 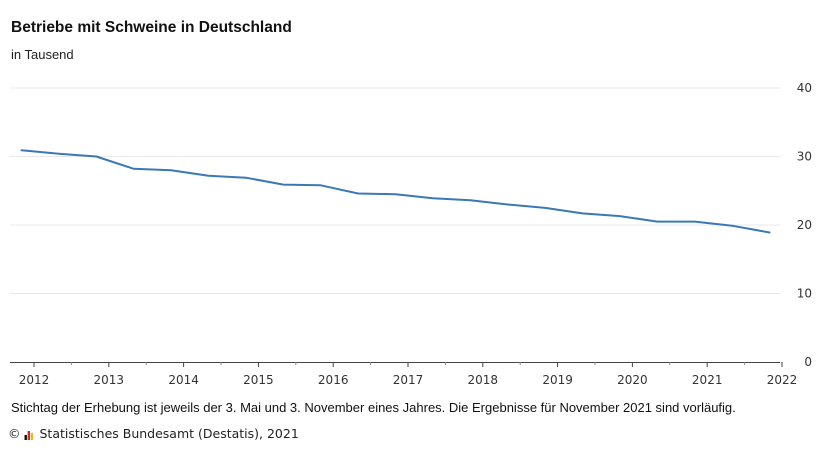 What do you see at coordinates (408, 380) in the screenshot?
I see `x-tick-label: 2017` at bounding box center [408, 380].